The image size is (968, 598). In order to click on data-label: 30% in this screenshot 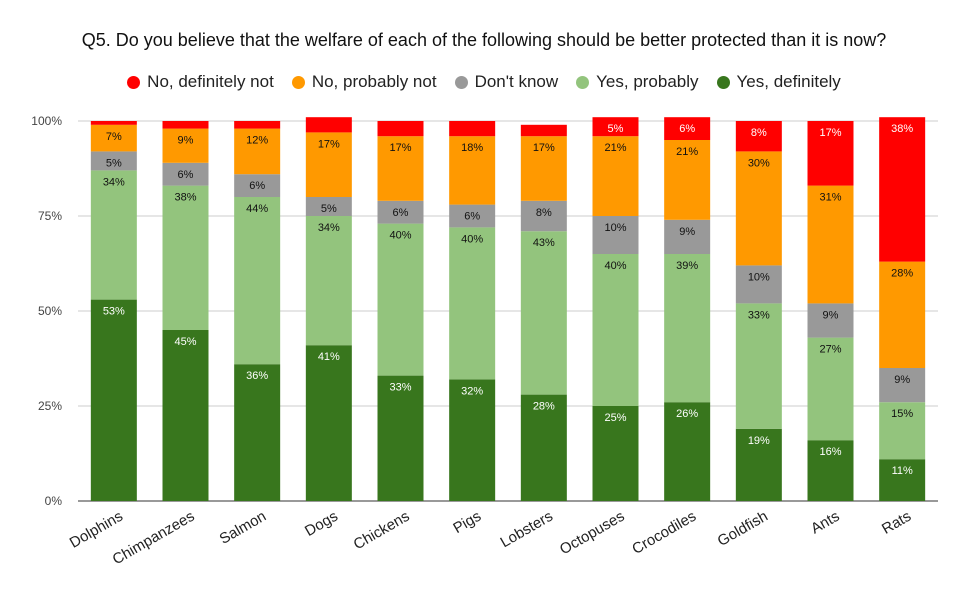, I will do `click(759, 163)`.